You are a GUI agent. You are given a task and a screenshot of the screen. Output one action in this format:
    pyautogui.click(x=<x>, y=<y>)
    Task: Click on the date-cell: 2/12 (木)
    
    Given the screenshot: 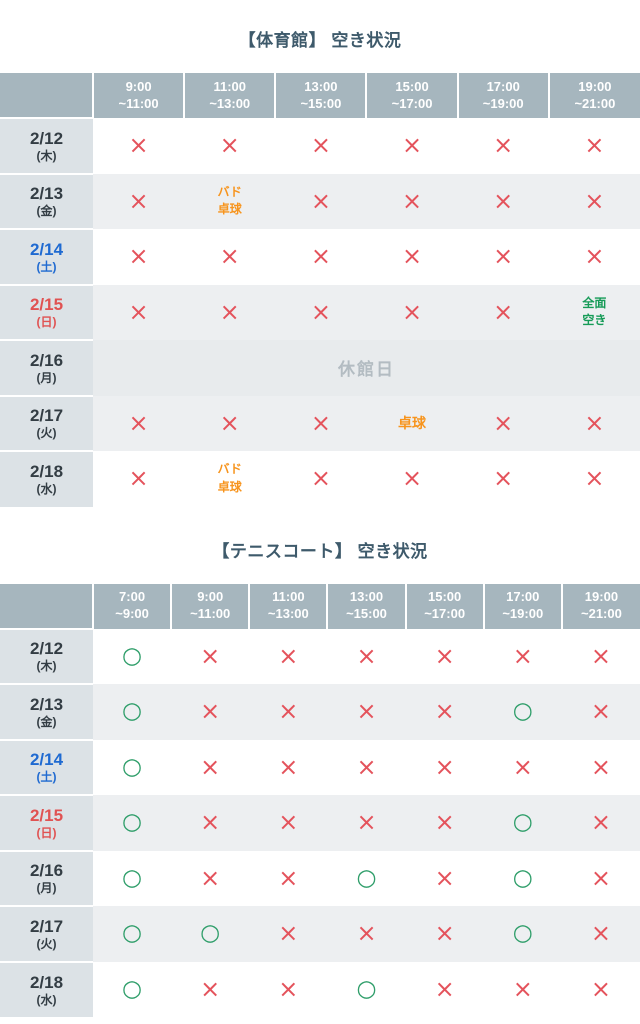 What is the action you would take?
    pyautogui.click(x=46, y=655)
    